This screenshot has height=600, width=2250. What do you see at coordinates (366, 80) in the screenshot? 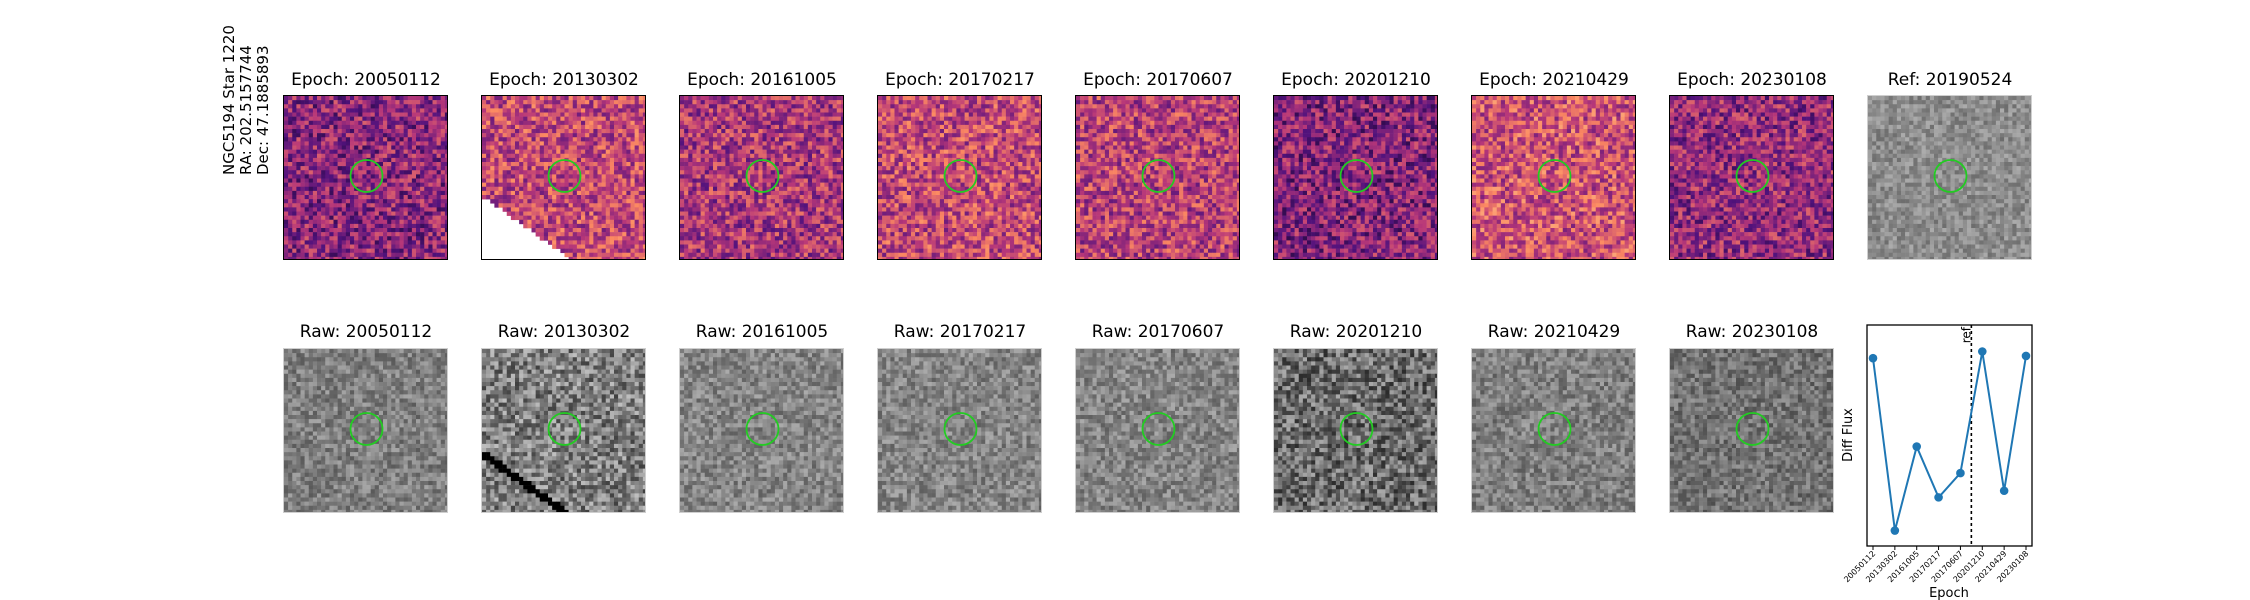
I see `diff-title-1: Epoch: 20050112` at bounding box center [366, 80].